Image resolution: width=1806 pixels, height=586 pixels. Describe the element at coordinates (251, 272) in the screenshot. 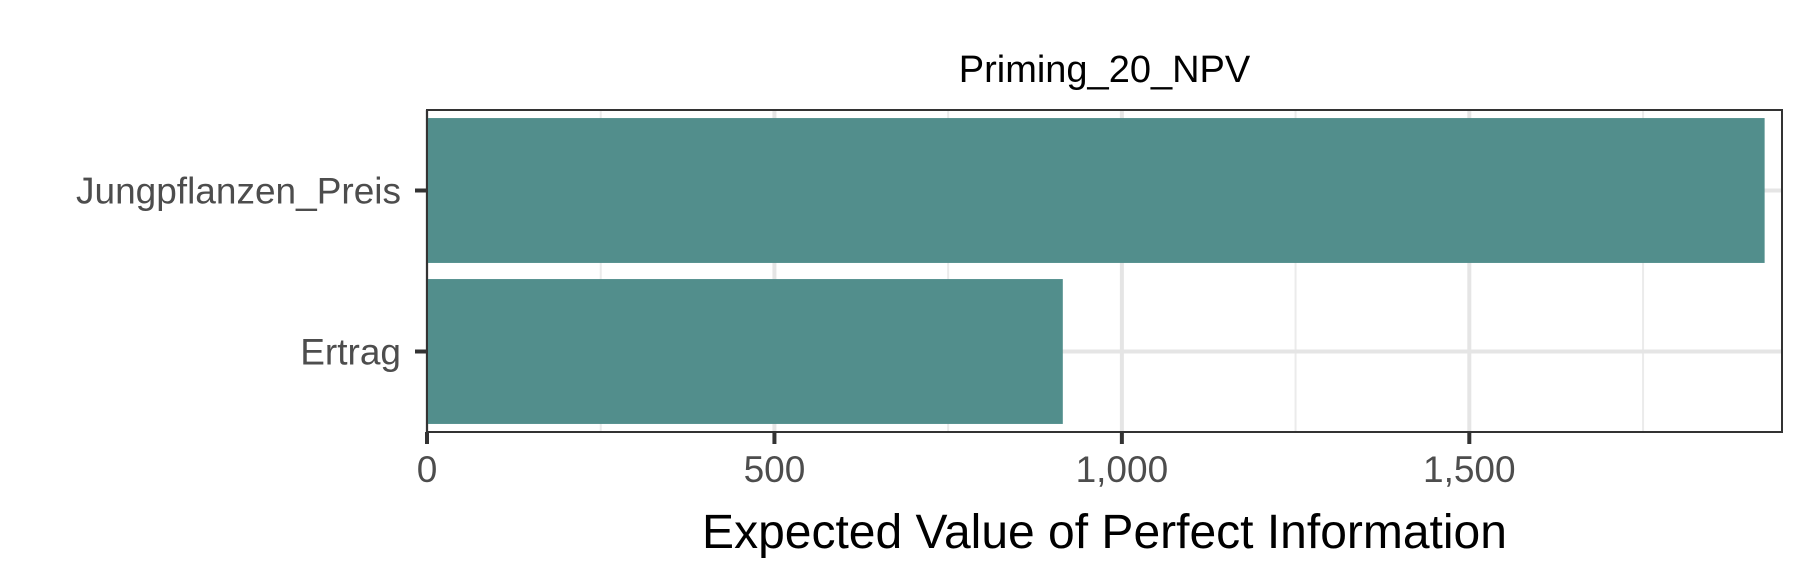

I see `y-axis: Jungpflanzen_Preis Ertrag` at that location.